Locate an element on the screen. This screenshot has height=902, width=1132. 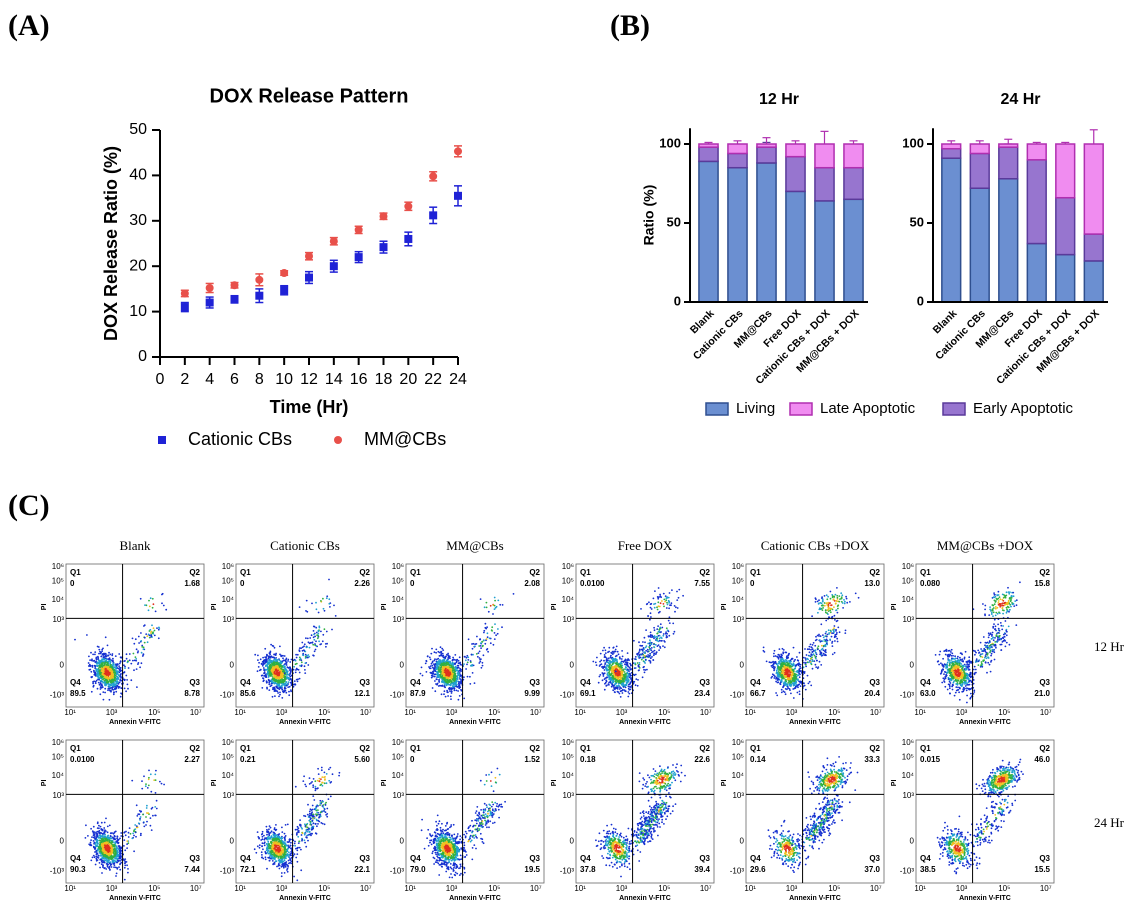
y-axis-title: Ratio (%) is located at coordinates (649, 215).